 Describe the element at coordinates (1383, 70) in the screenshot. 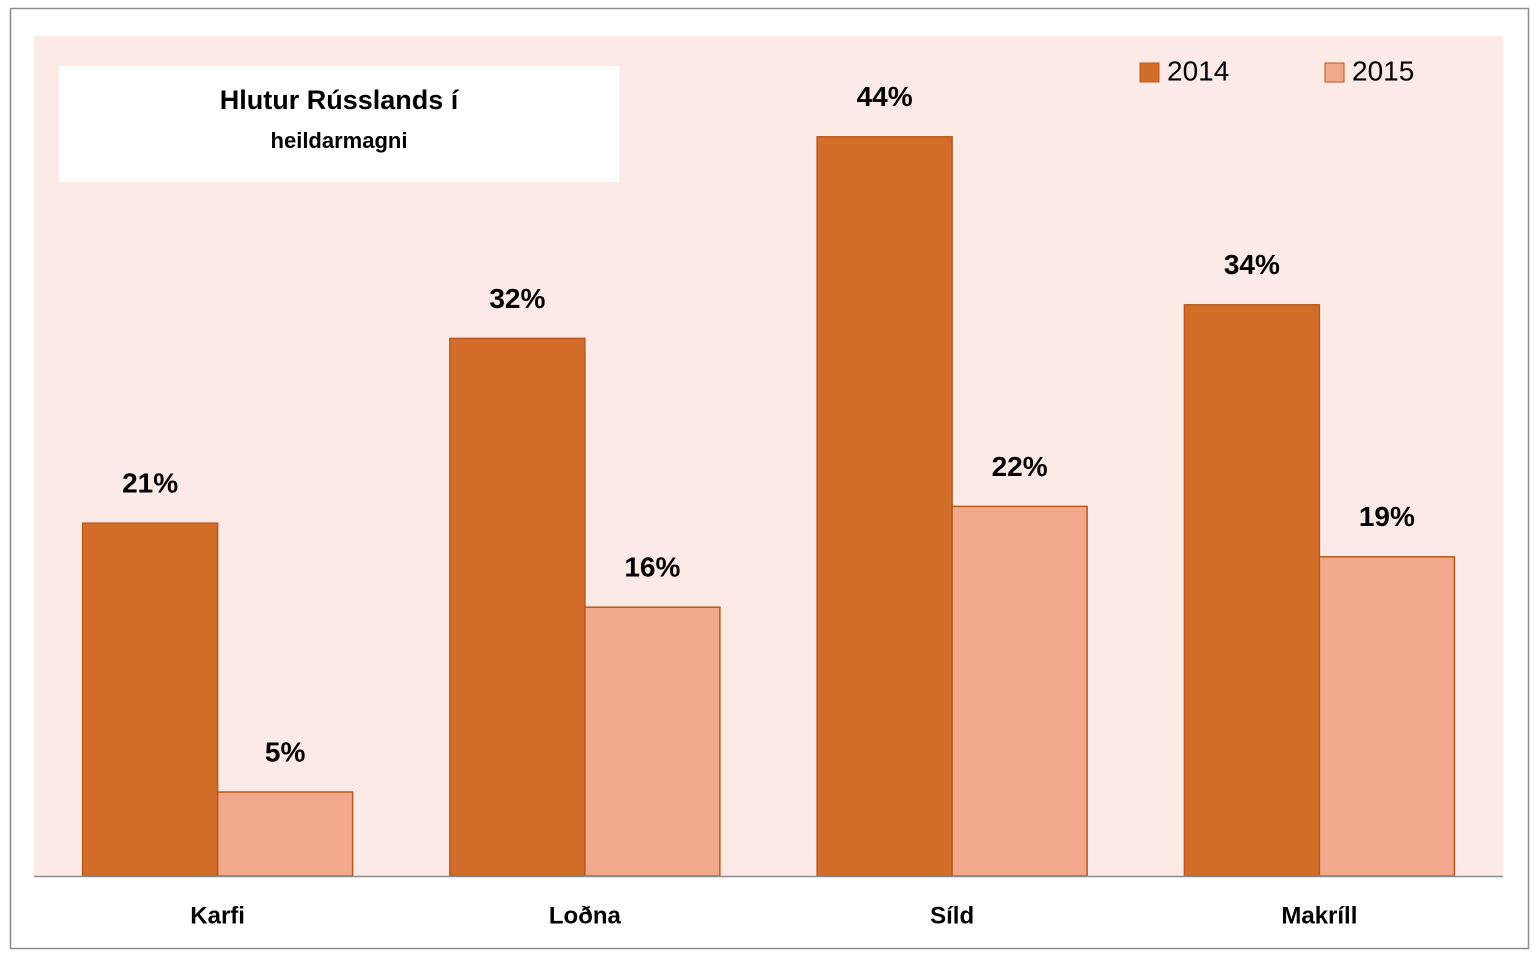

I see `legend-label: 2015` at that location.